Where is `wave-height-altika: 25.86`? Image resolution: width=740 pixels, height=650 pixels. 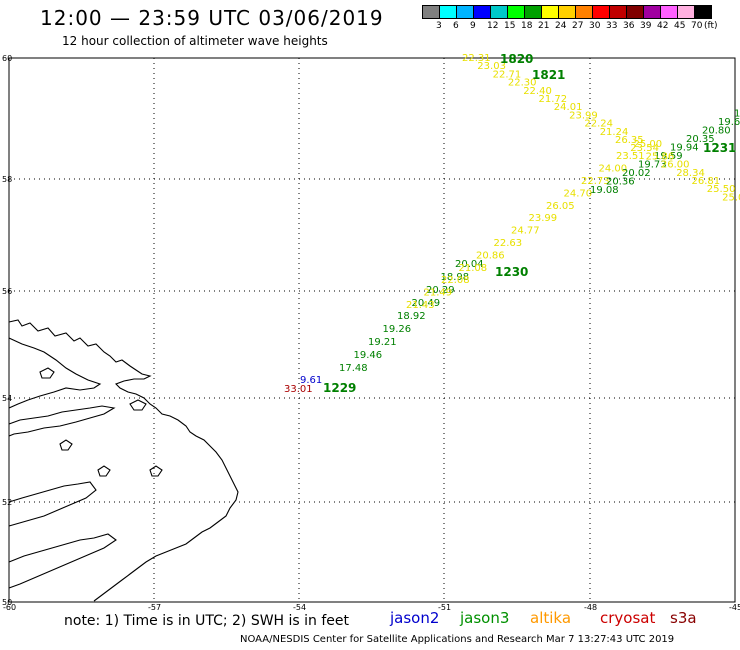 wave-height-altika: 25.86 is located at coordinates (660, 156).